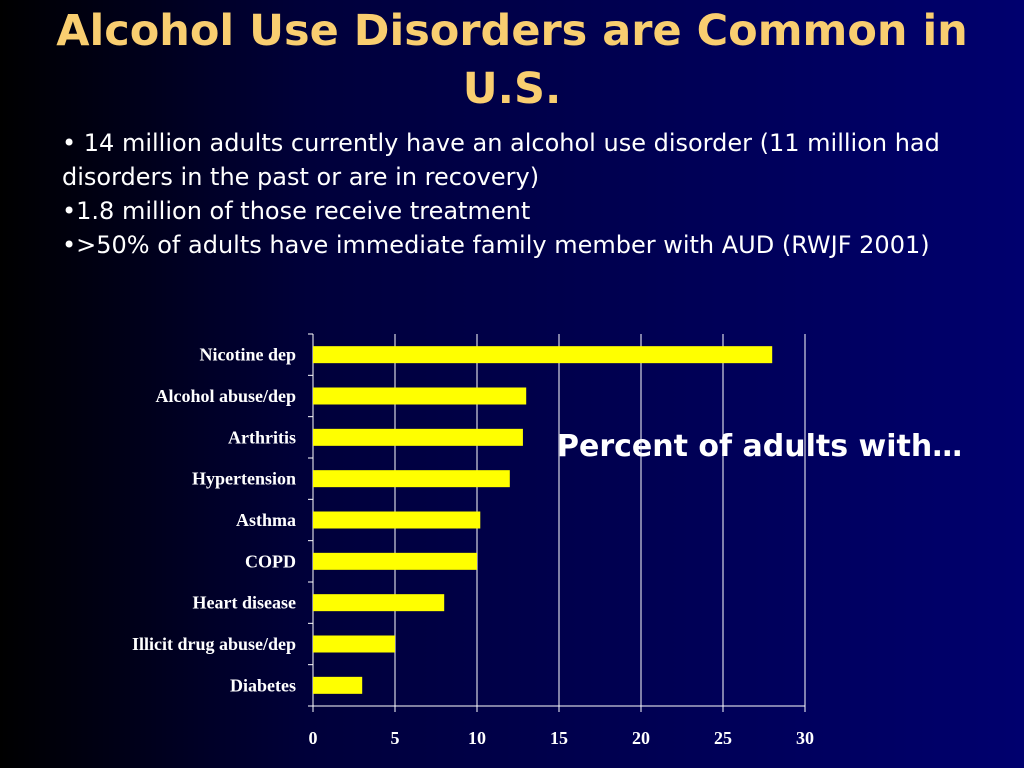 This screenshot has height=768, width=1024. I want to click on x-tick-label: 15, so click(559, 738).